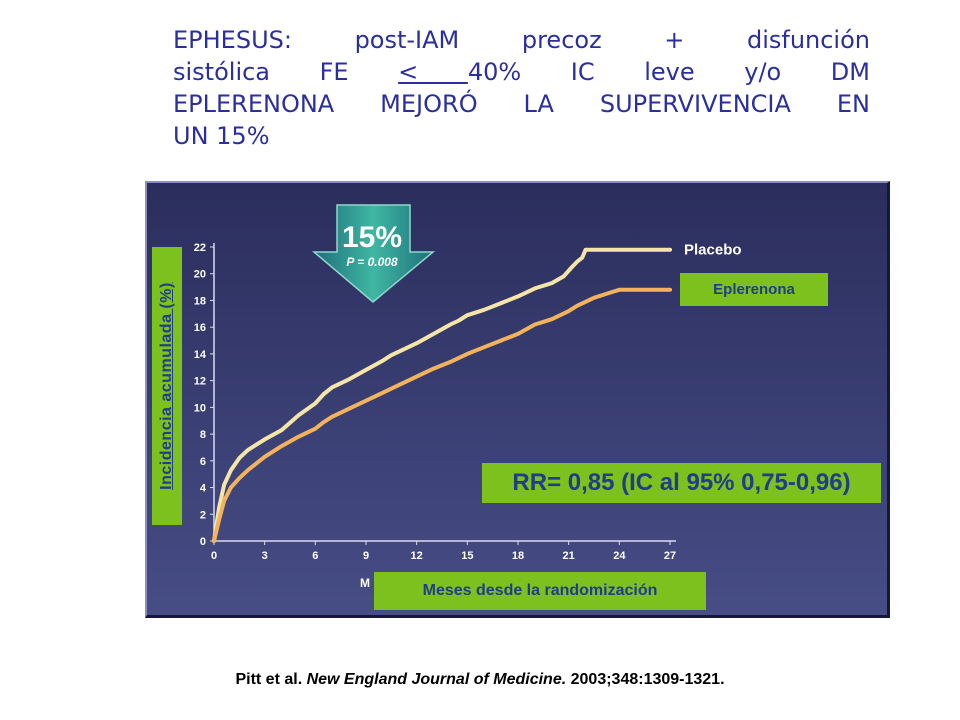  Describe the element at coordinates (366, 556) in the screenshot. I see `x-tick-label: 9` at that location.